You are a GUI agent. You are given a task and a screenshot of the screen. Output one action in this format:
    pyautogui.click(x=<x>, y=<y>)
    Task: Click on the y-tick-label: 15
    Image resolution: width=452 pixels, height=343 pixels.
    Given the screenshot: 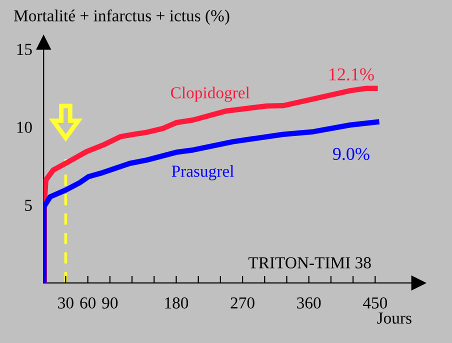 What is the action you would take?
    pyautogui.click(x=24, y=49)
    